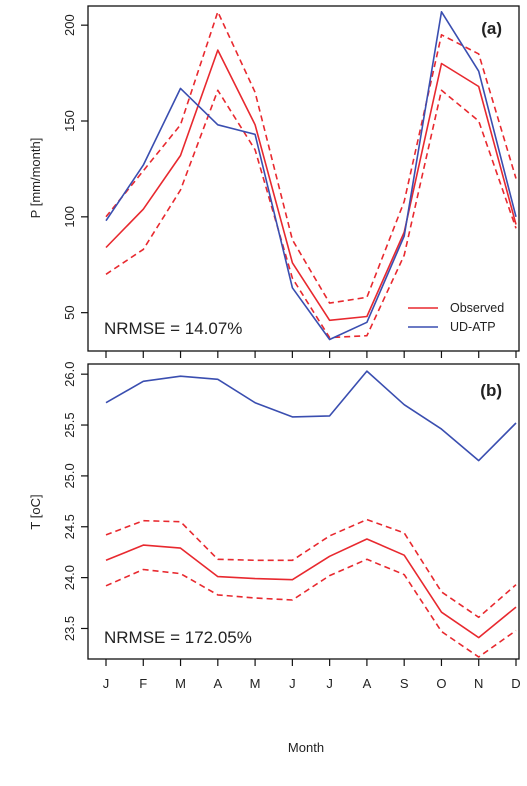 Image resolution: width=527 pixels, height=786 pixels. I want to click on panel-a-label: (a), so click(491, 28).